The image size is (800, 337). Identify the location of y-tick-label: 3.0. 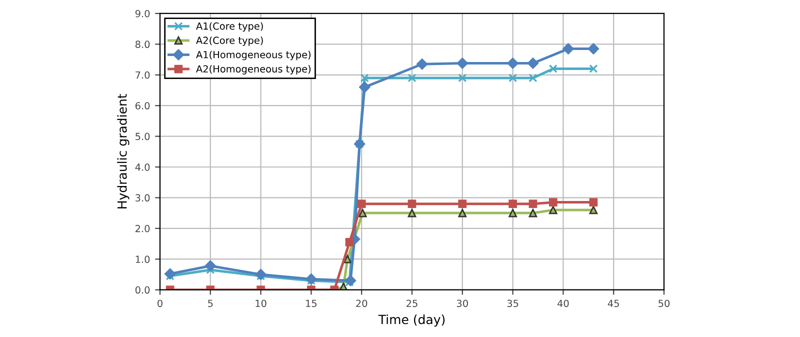
(143, 198).